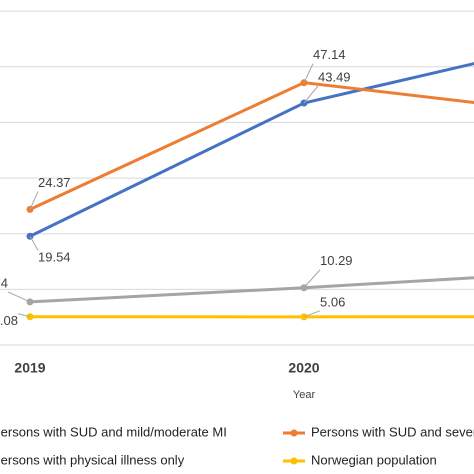 The height and width of the screenshot is (474, 474). What do you see at coordinates (92, 459) in the screenshot?
I see `legend-label: Persons with physical illness only` at bounding box center [92, 459].